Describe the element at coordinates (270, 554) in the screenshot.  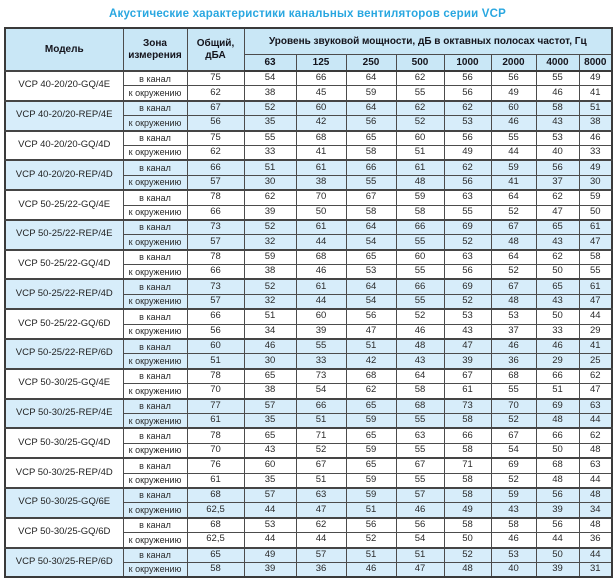
I see `level-cell: 49` at that location.